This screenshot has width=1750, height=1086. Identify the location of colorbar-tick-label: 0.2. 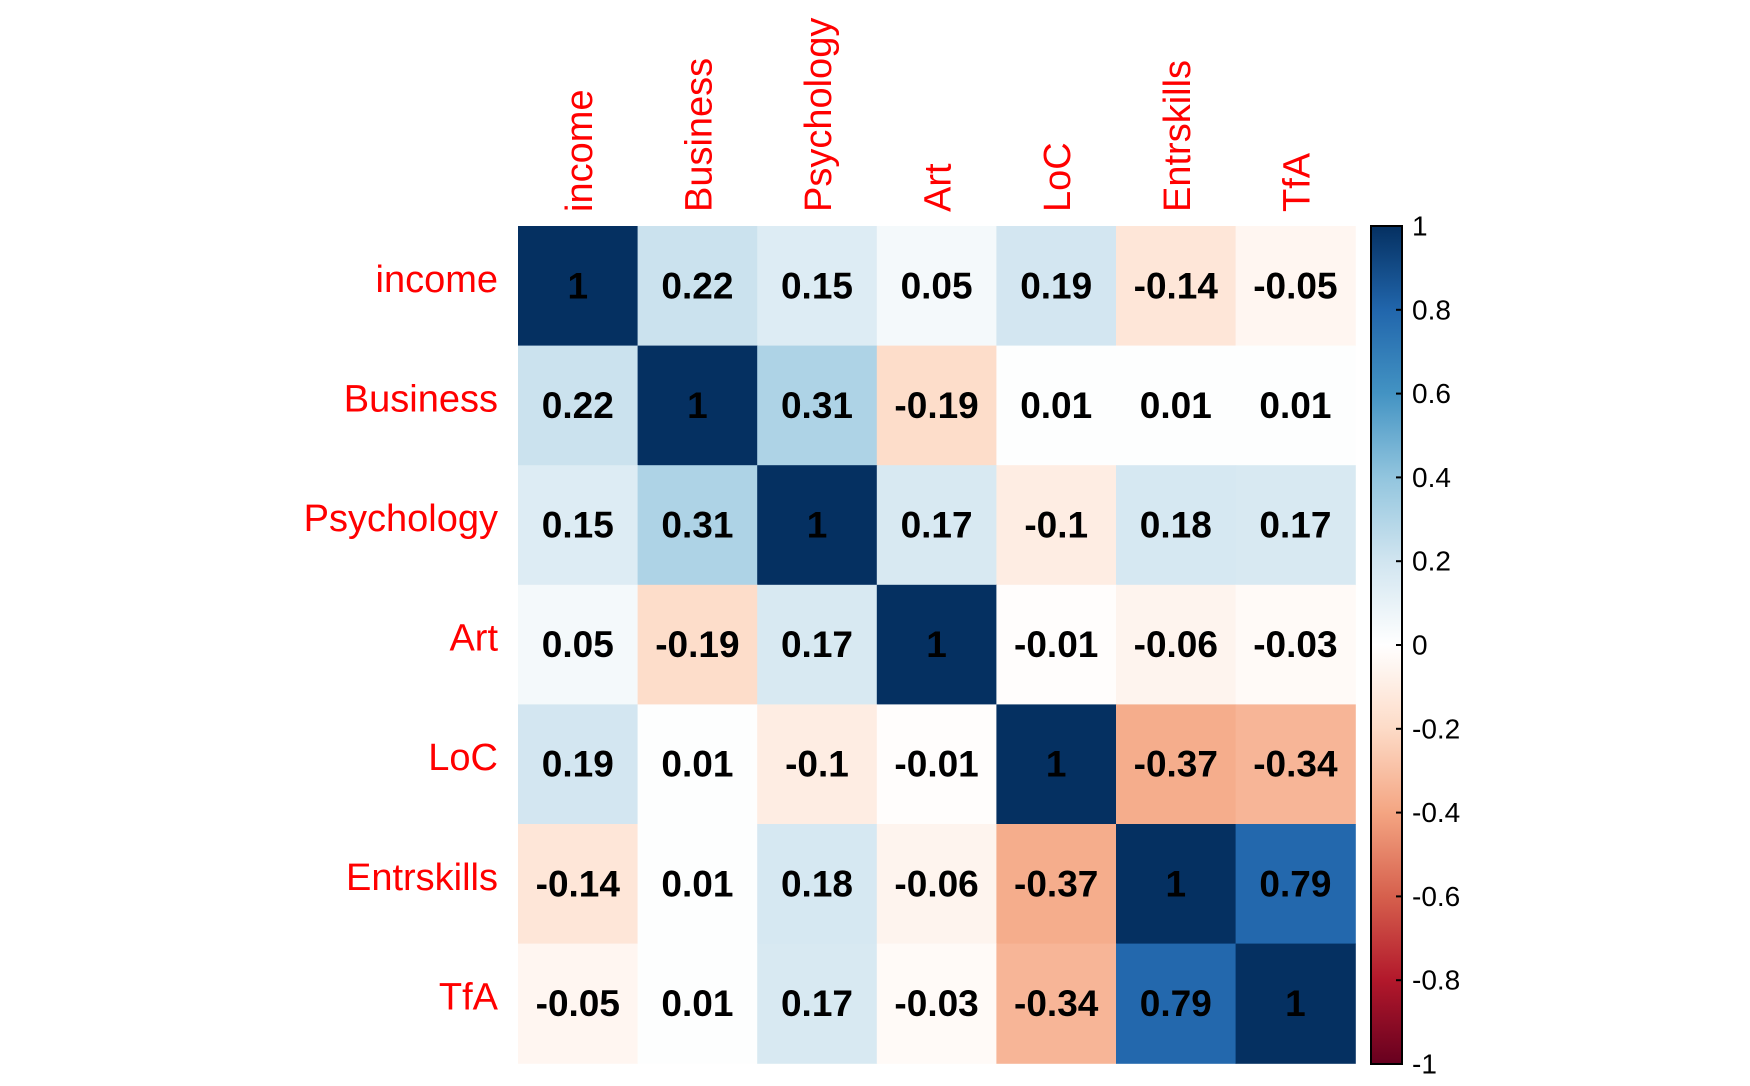
(1431, 561).